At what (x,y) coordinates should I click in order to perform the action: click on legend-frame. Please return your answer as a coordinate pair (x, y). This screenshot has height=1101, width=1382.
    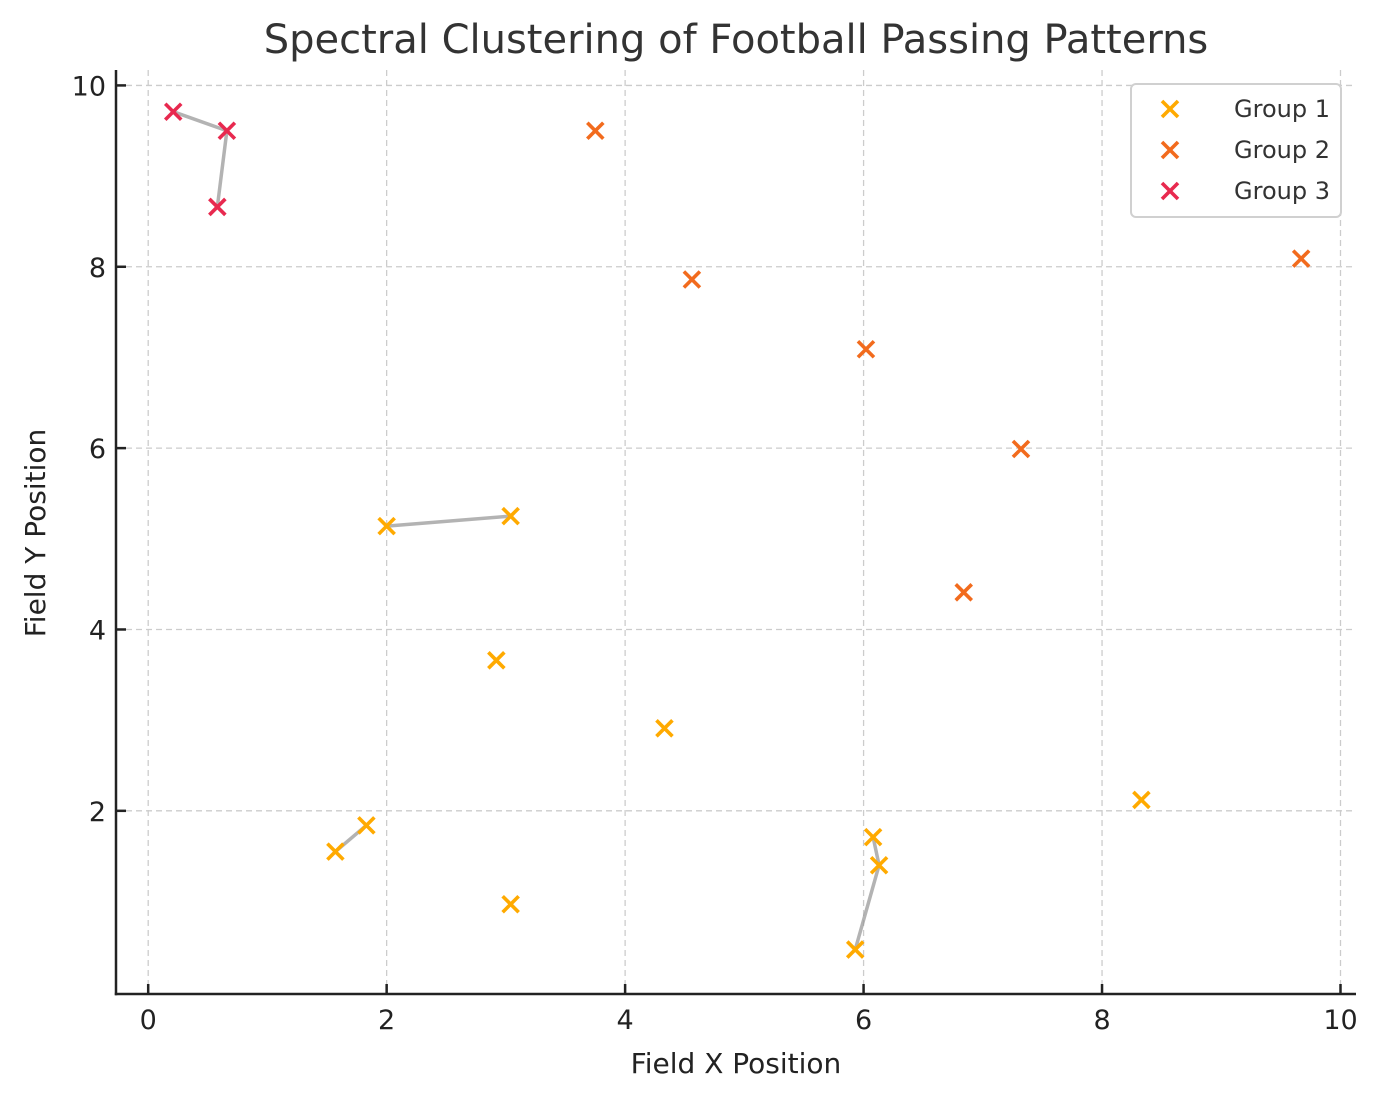
    Looking at the image, I should click on (1236, 150).